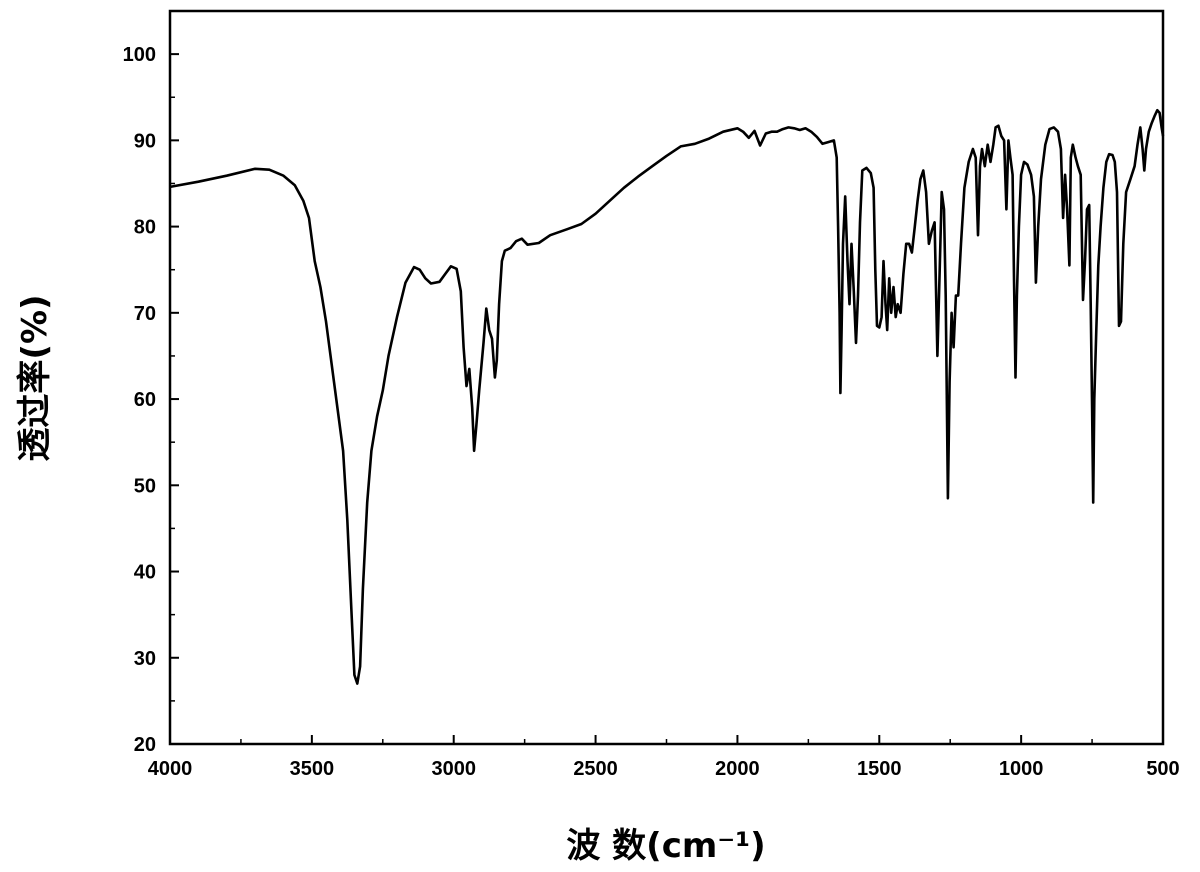  What do you see at coordinates (145, 486) in the screenshot?
I see `y-tick-label: 50` at bounding box center [145, 486].